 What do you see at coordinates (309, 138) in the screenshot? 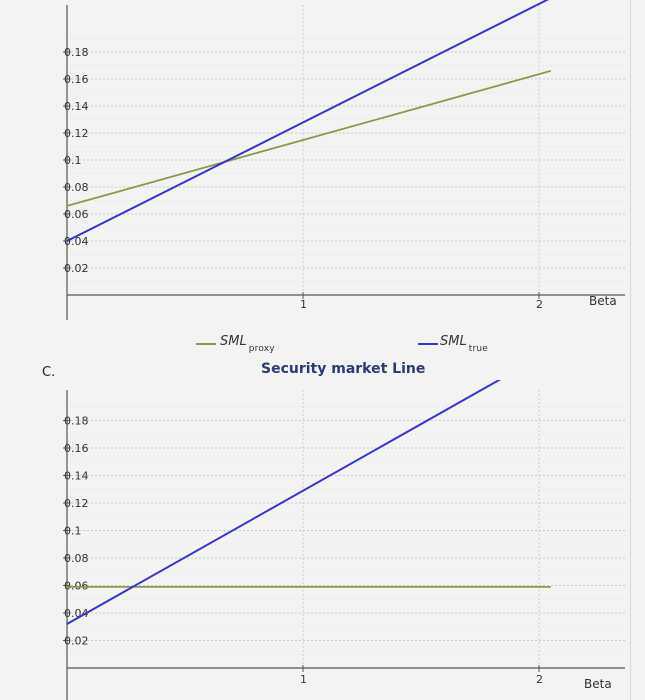
I see `series-line-sml-proxy` at bounding box center [309, 138].